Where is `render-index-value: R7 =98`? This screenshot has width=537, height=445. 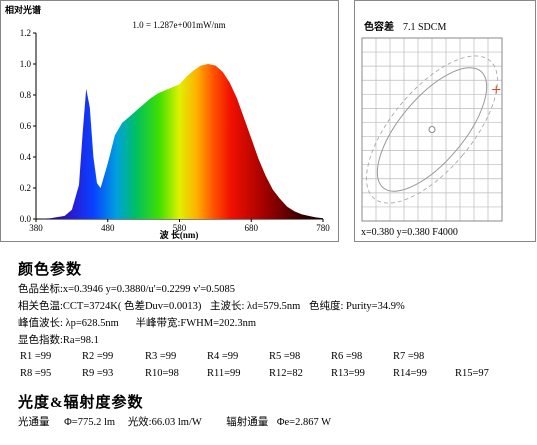
render-index-value: R7 =98 is located at coordinates (409, 356).